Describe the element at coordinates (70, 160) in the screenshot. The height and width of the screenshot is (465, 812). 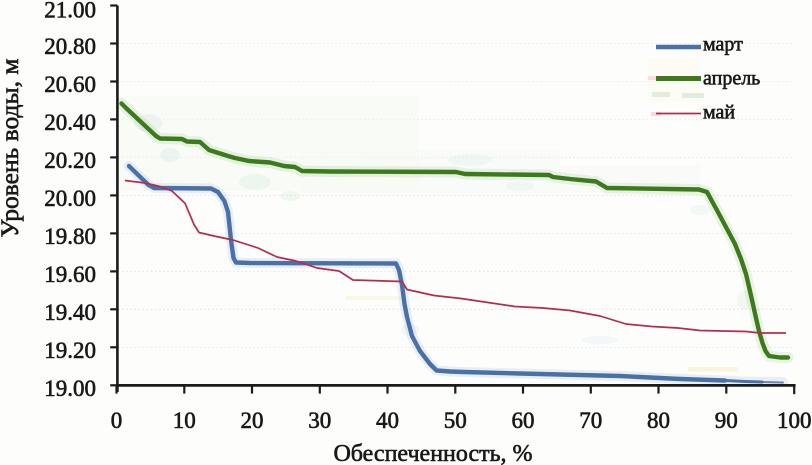
I see `svg-text: 20.20` at that location.